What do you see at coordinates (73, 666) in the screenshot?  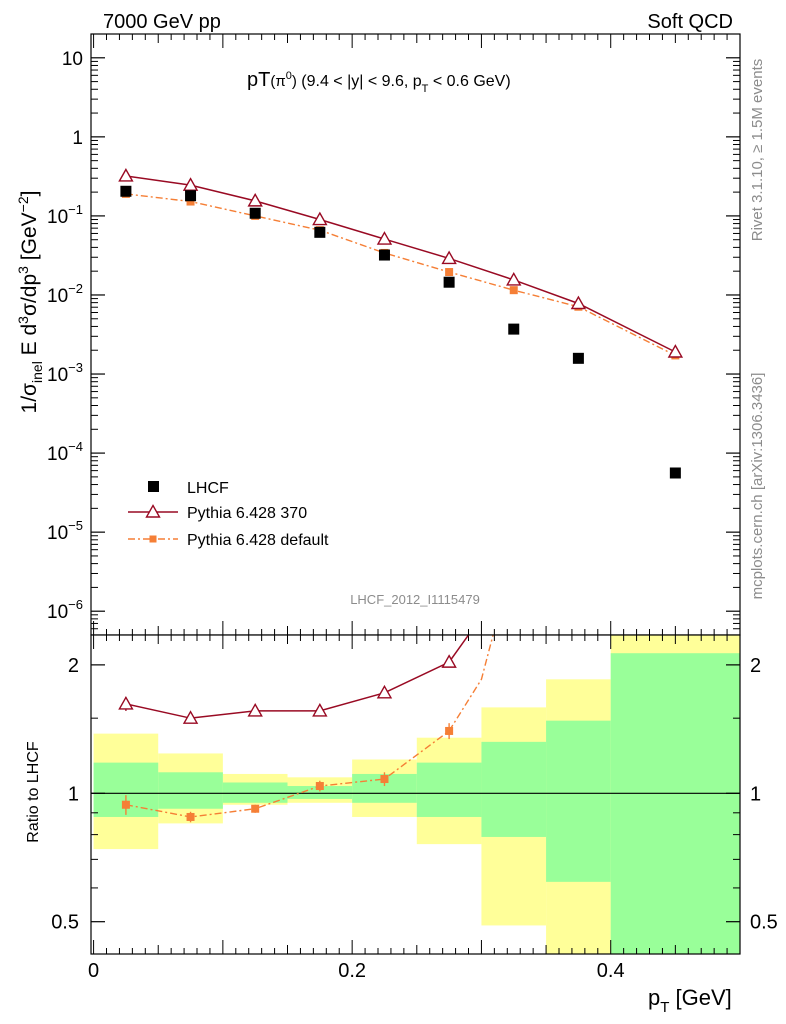 I see `ratio-y-tick-label-left: 2` at bounding box center [73, 666].